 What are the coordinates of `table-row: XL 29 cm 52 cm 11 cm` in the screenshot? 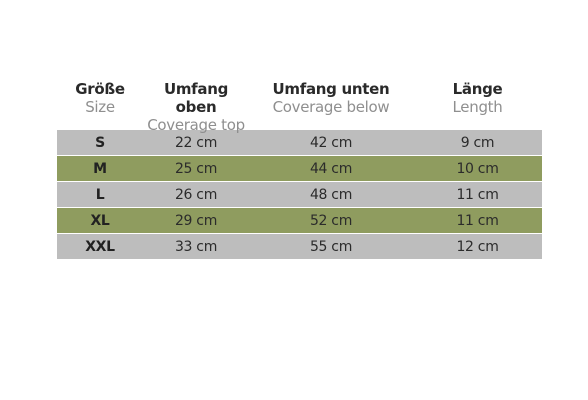 It's located at (299, 221).